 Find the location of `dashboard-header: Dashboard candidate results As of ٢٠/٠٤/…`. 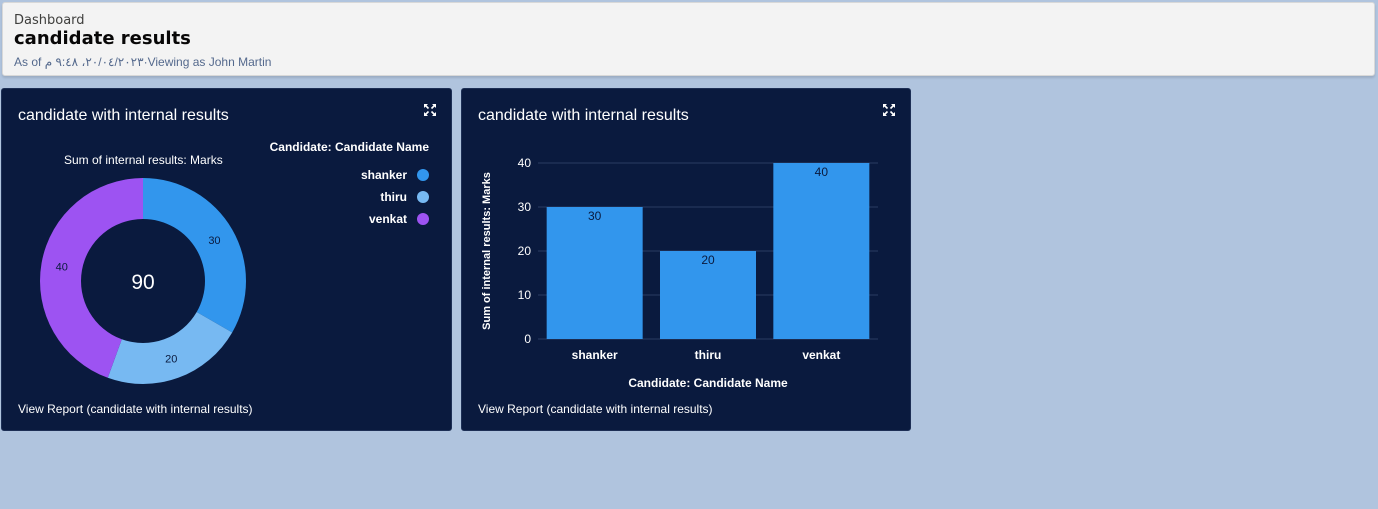

dashboard-header: Dashboard candidate results As of ٢٠/٠٤/… is located at coordinates (688, 39).